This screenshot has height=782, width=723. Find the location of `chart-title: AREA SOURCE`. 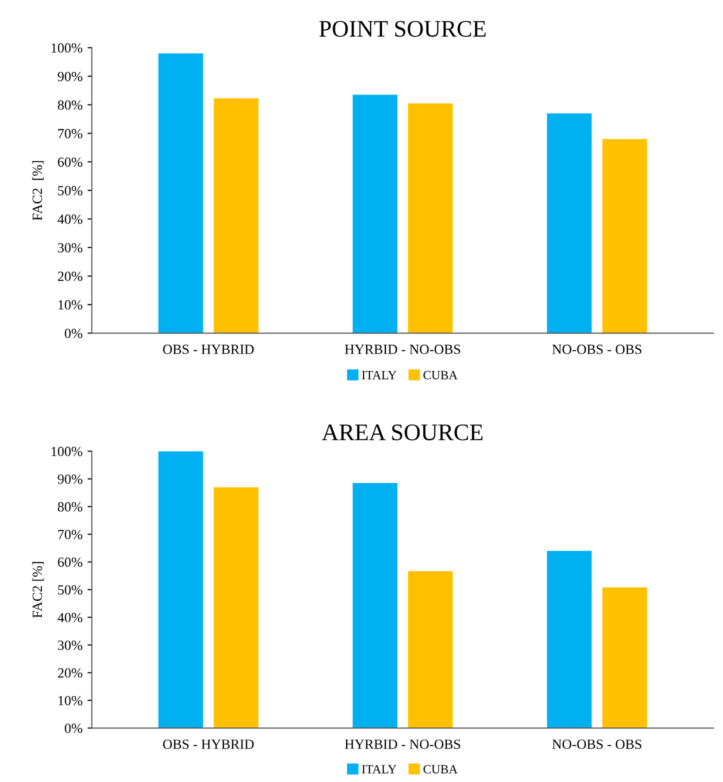

chart-title: AREA SOURCE is located at coordinates (402, 432).